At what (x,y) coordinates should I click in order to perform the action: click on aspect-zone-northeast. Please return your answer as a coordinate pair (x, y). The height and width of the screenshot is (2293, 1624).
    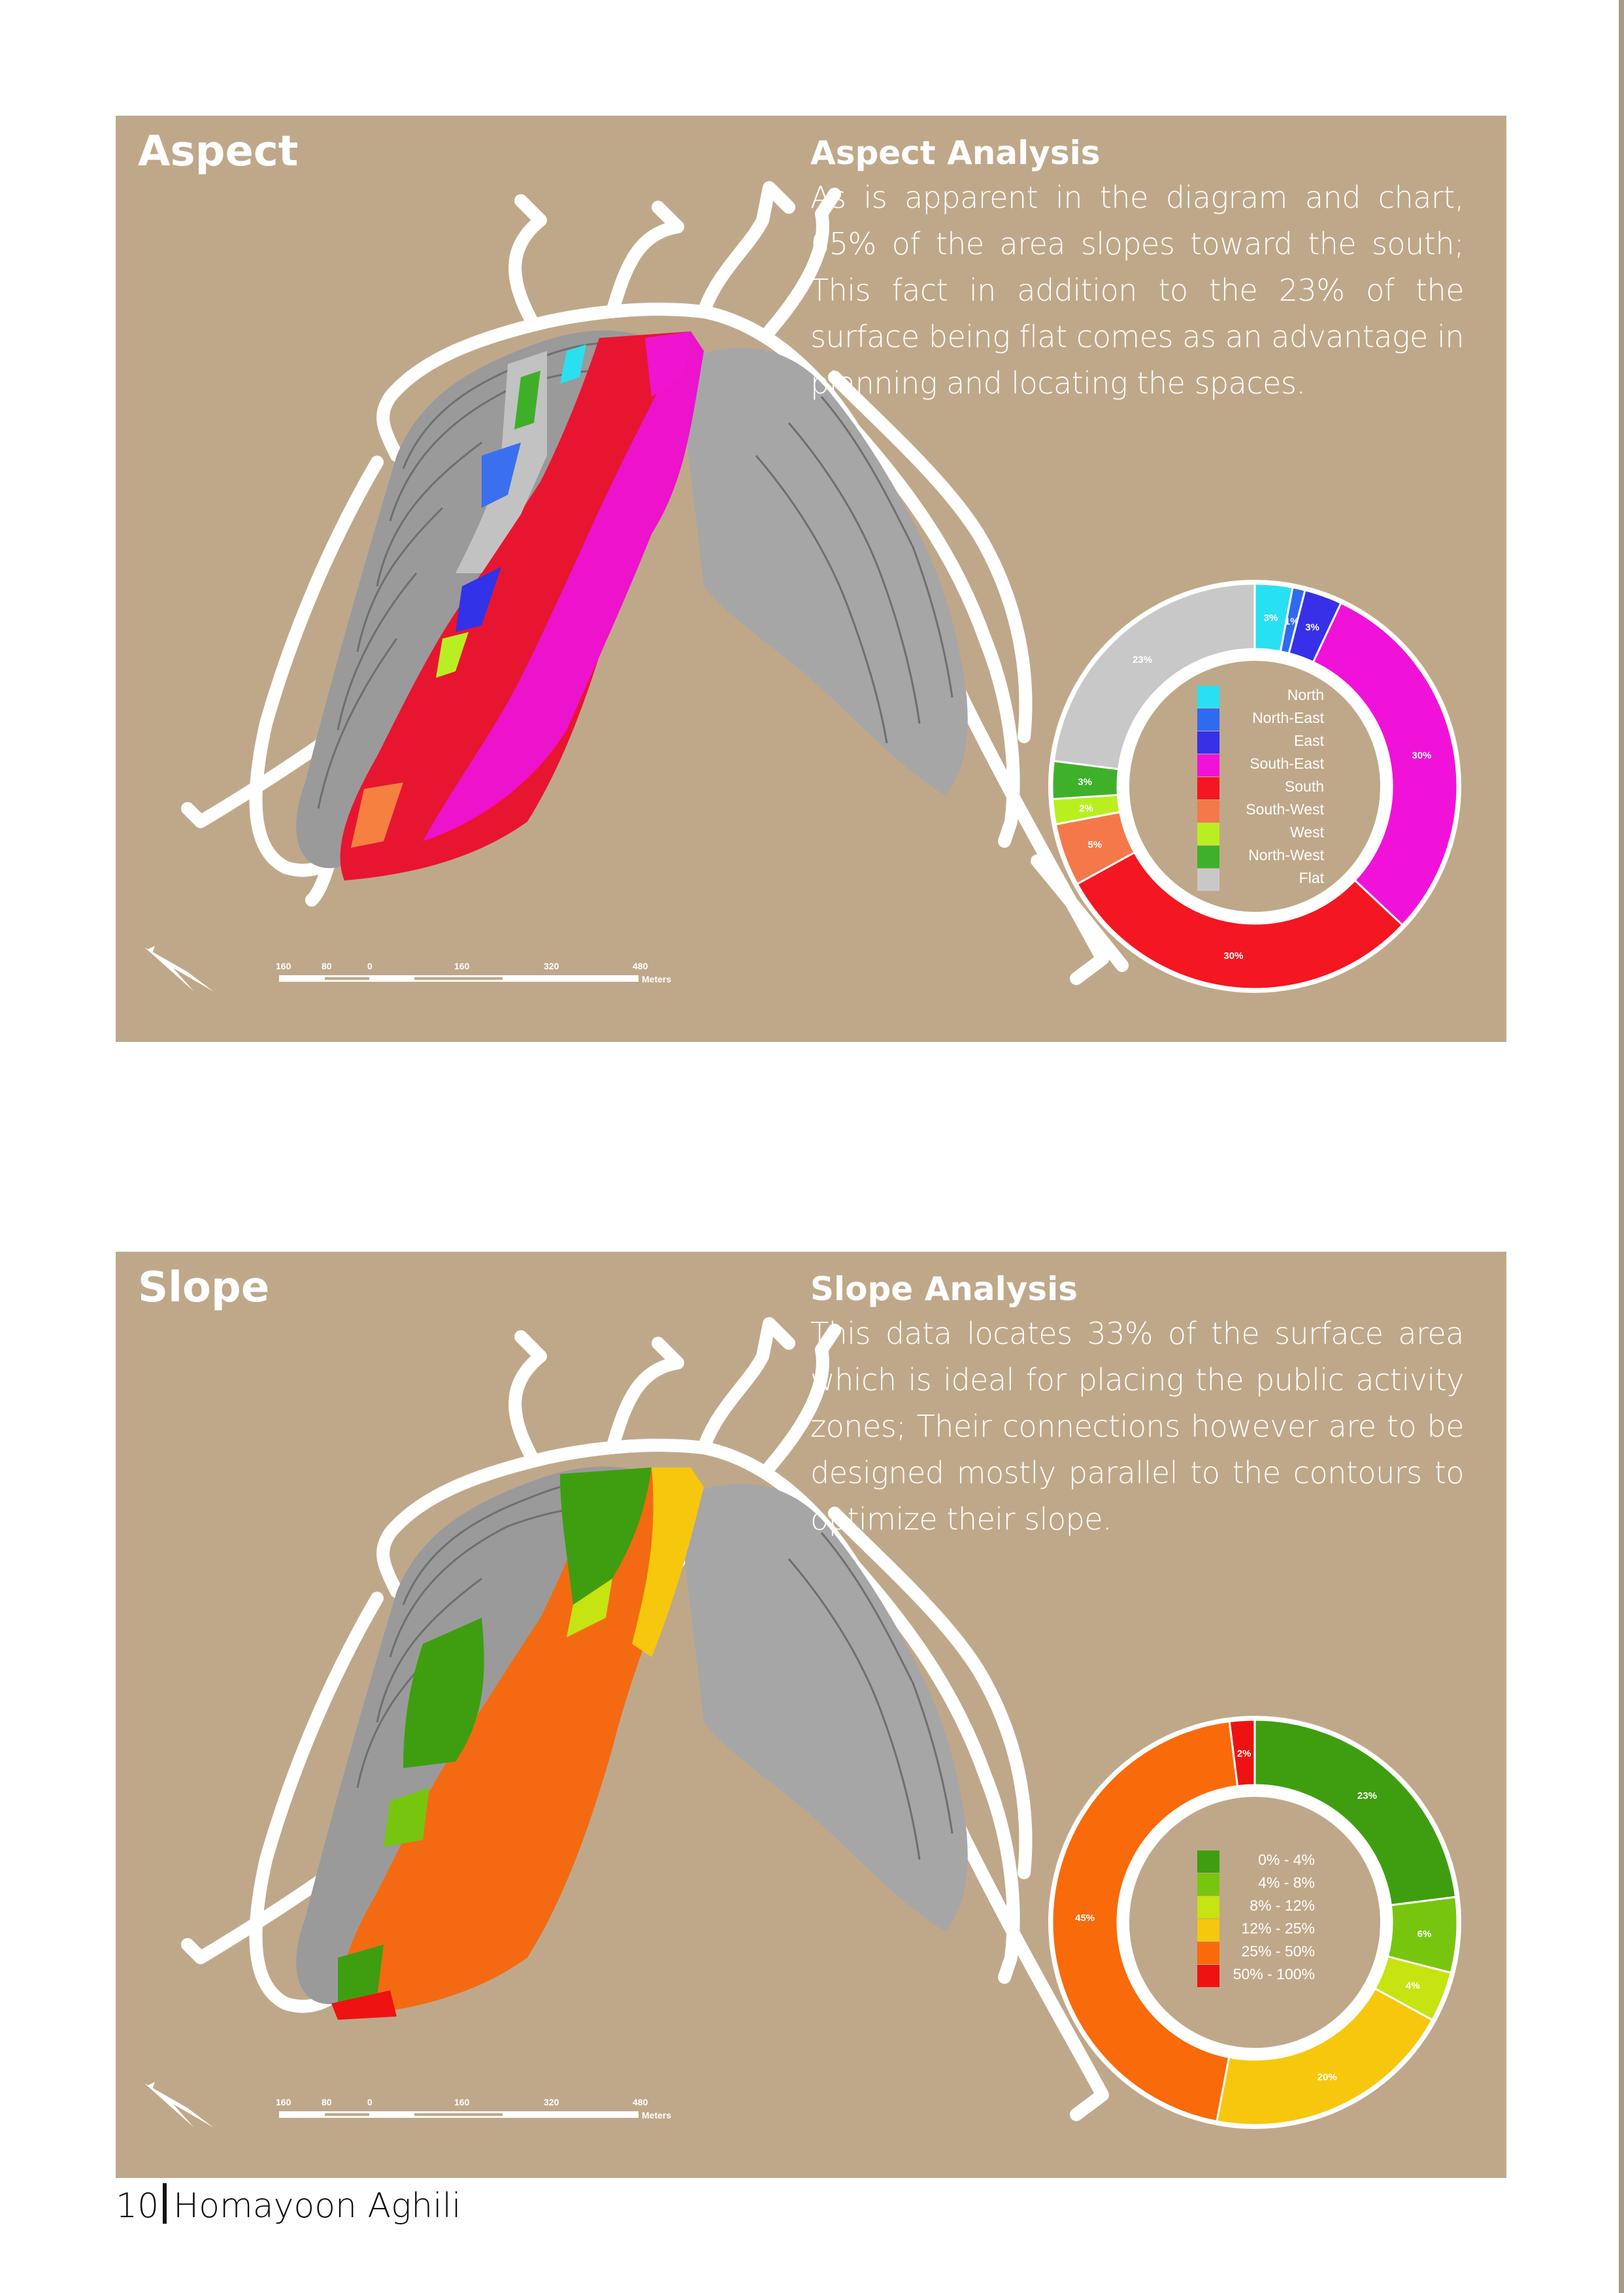
    Looking at the image, I should click on (478, 599).